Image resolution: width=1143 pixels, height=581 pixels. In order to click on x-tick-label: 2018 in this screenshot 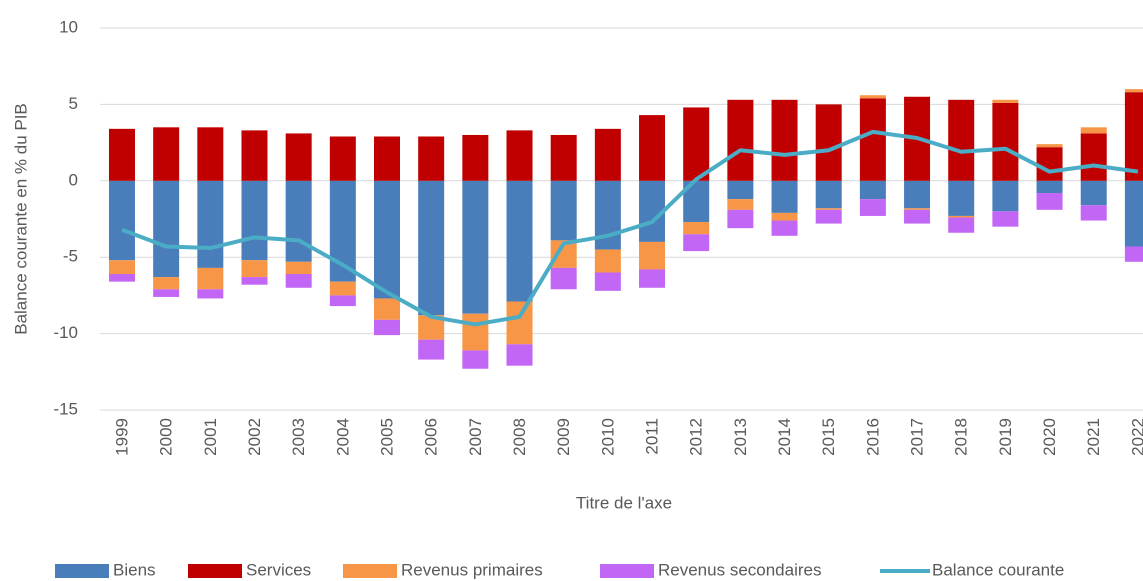, I will do `click(961, 437)`.